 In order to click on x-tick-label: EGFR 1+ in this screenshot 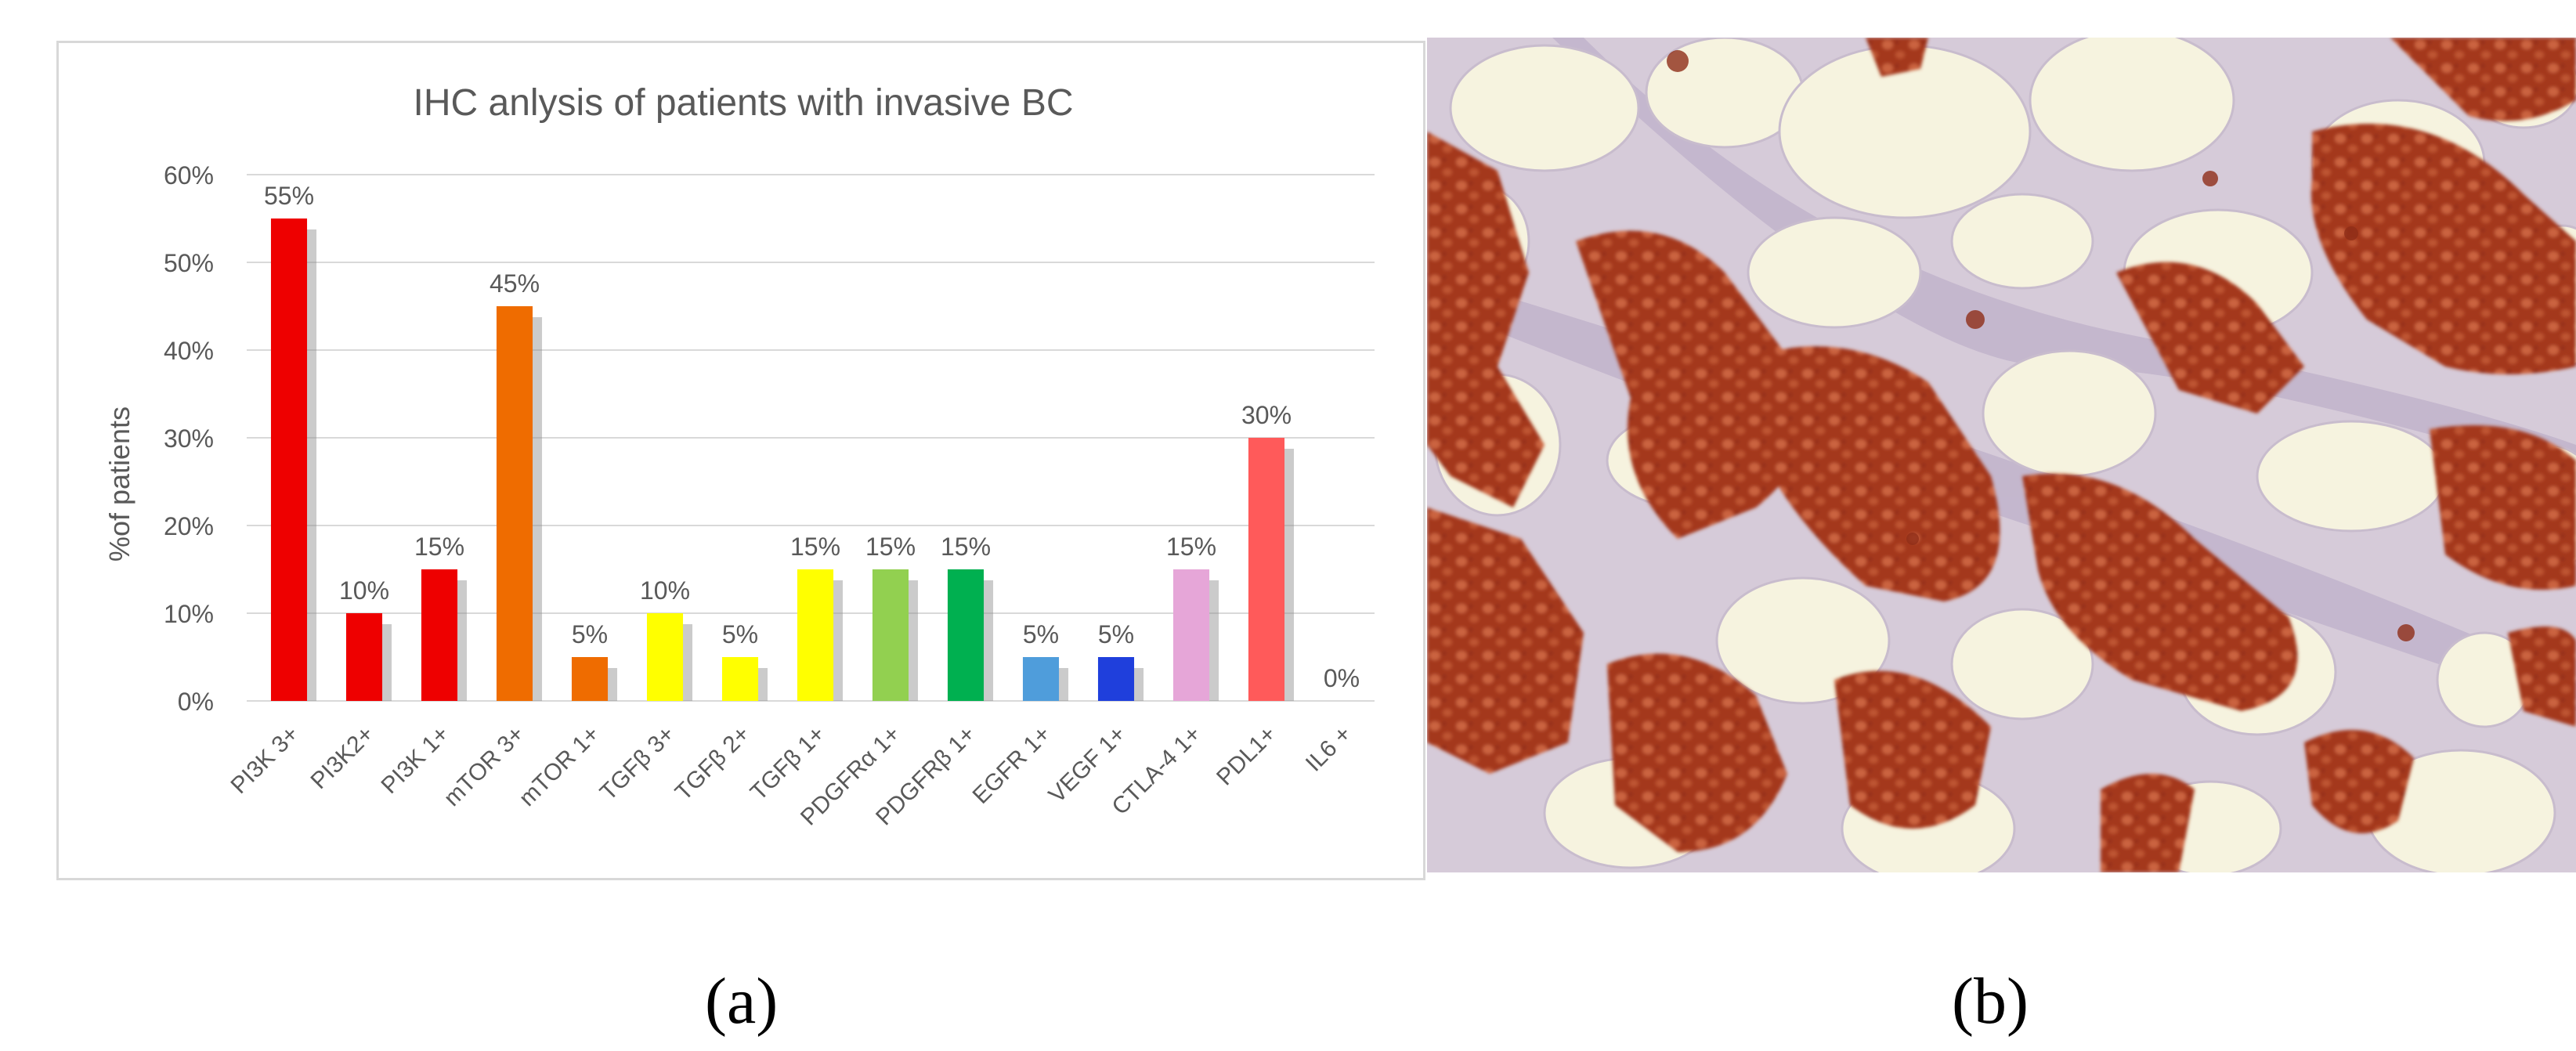, I will do `click(1012, 765)`.